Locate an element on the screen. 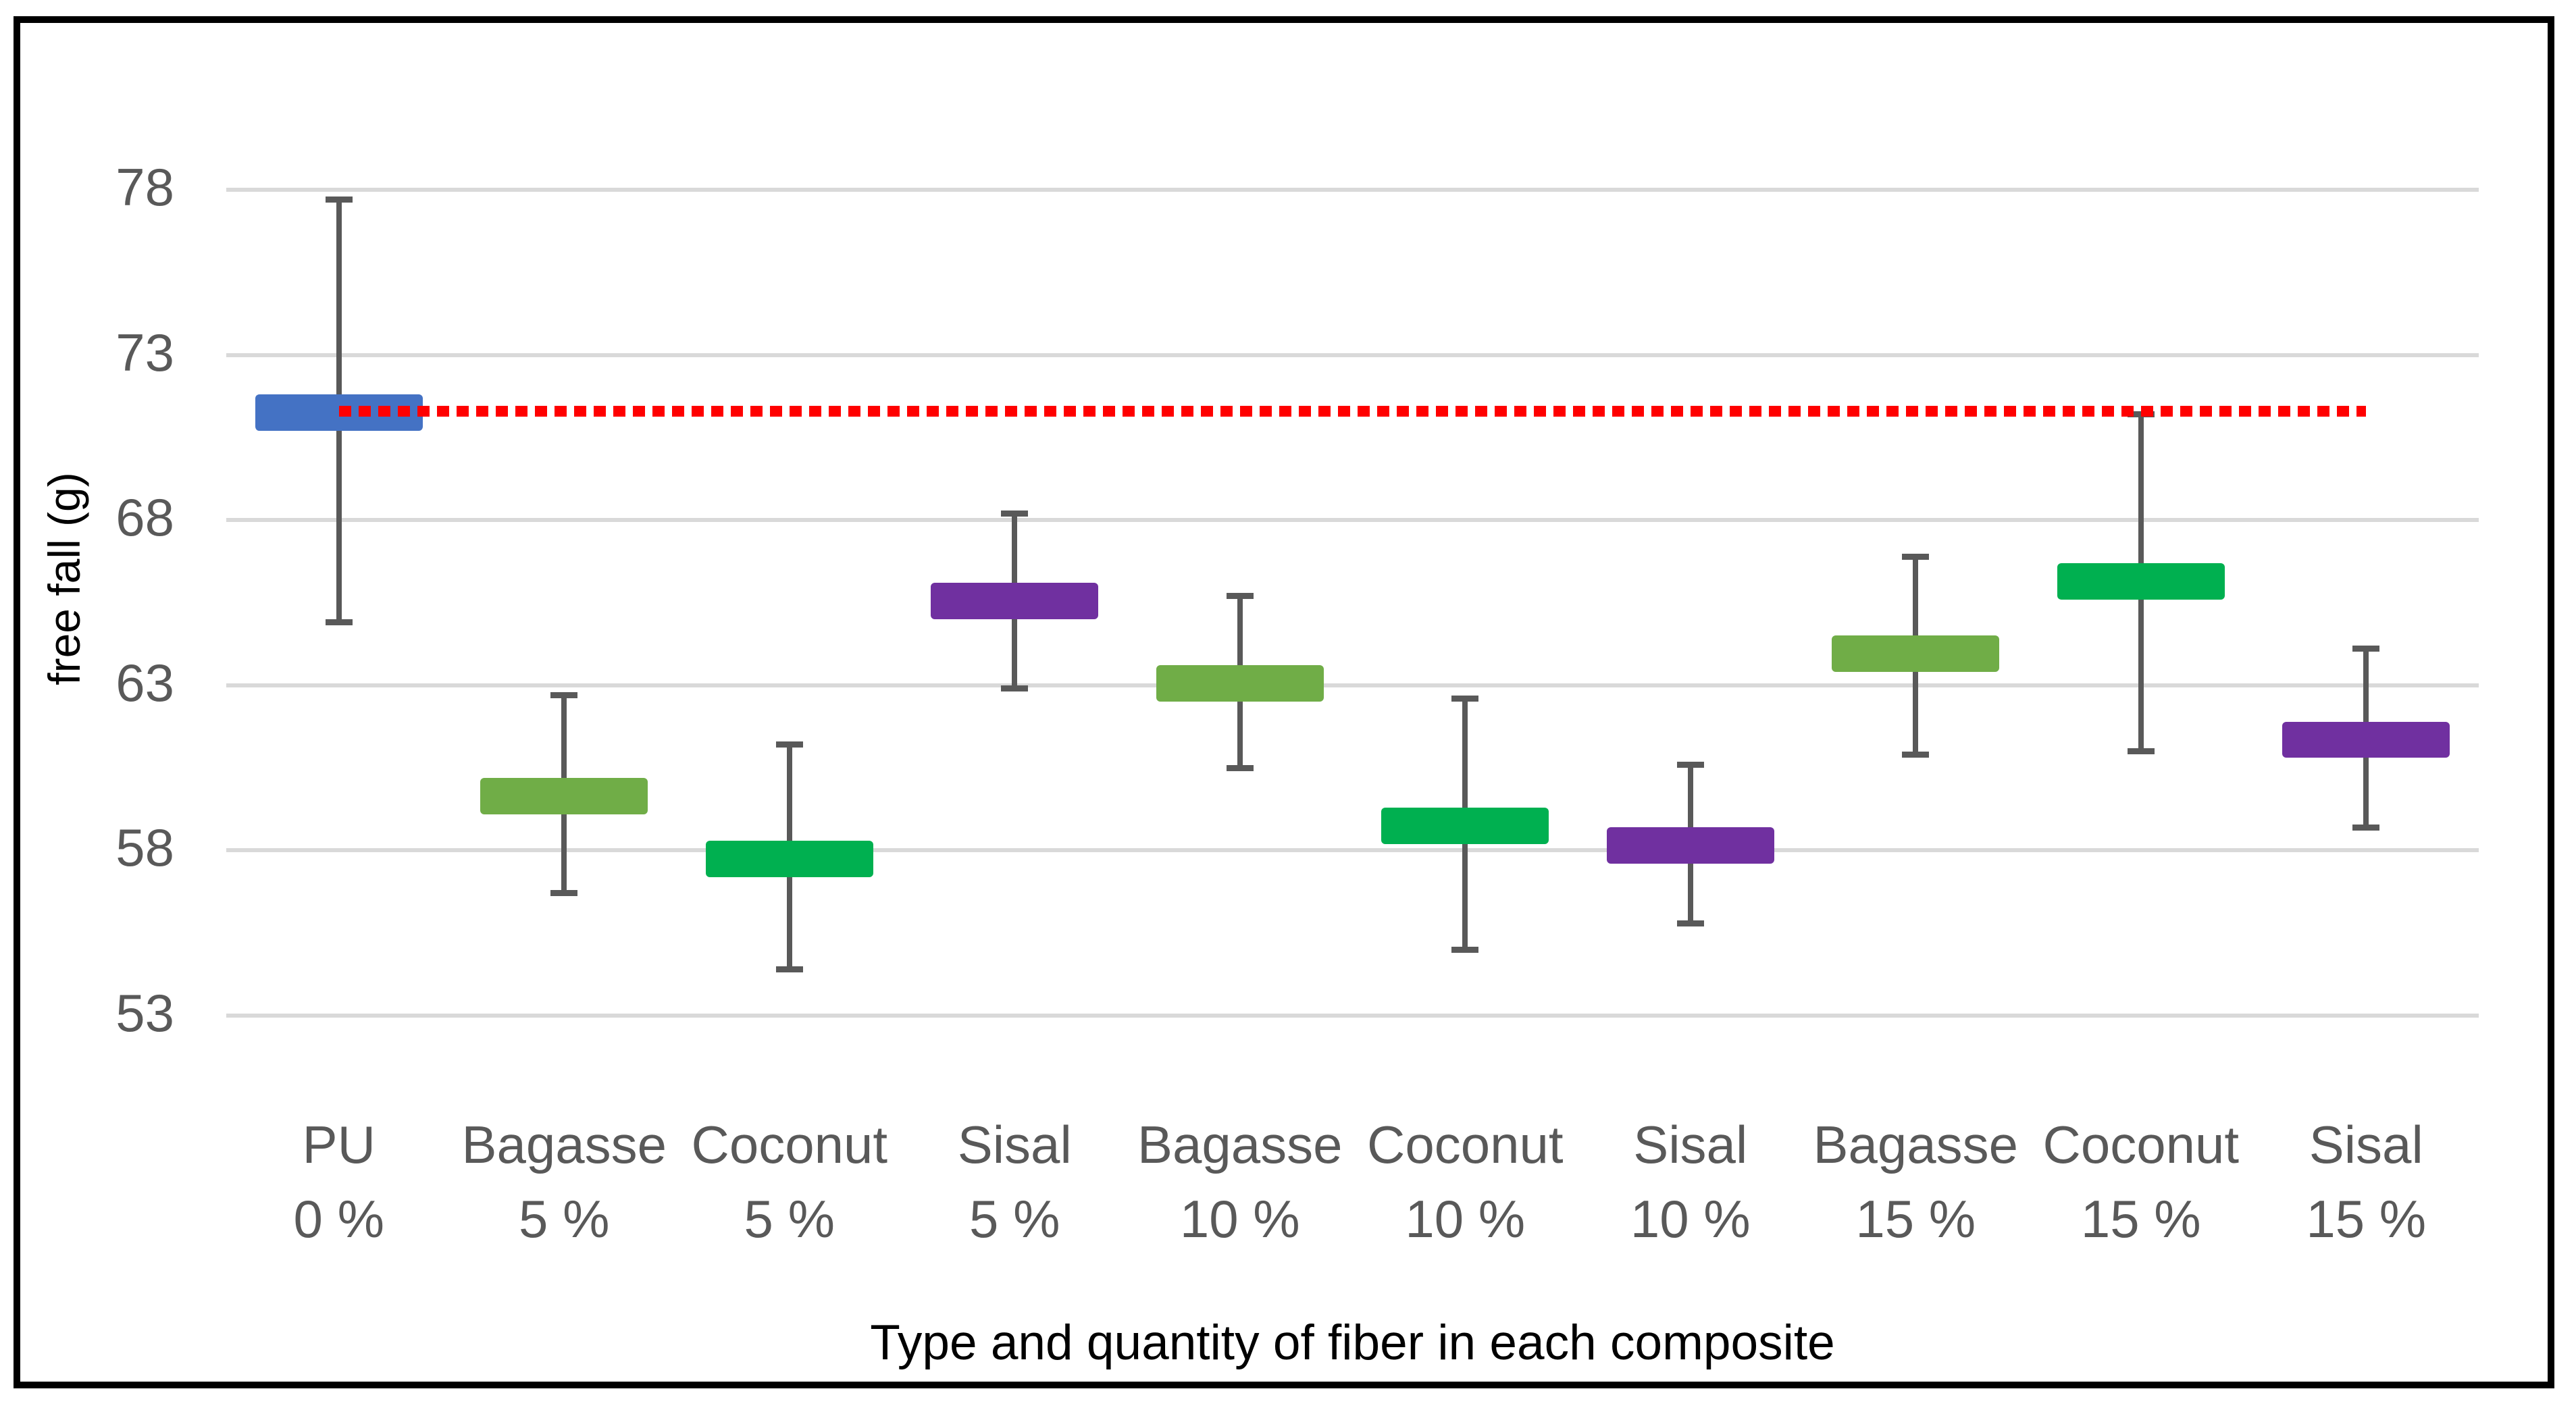  y-axis-title: free fall (g) is located at coordinates (64, 578).